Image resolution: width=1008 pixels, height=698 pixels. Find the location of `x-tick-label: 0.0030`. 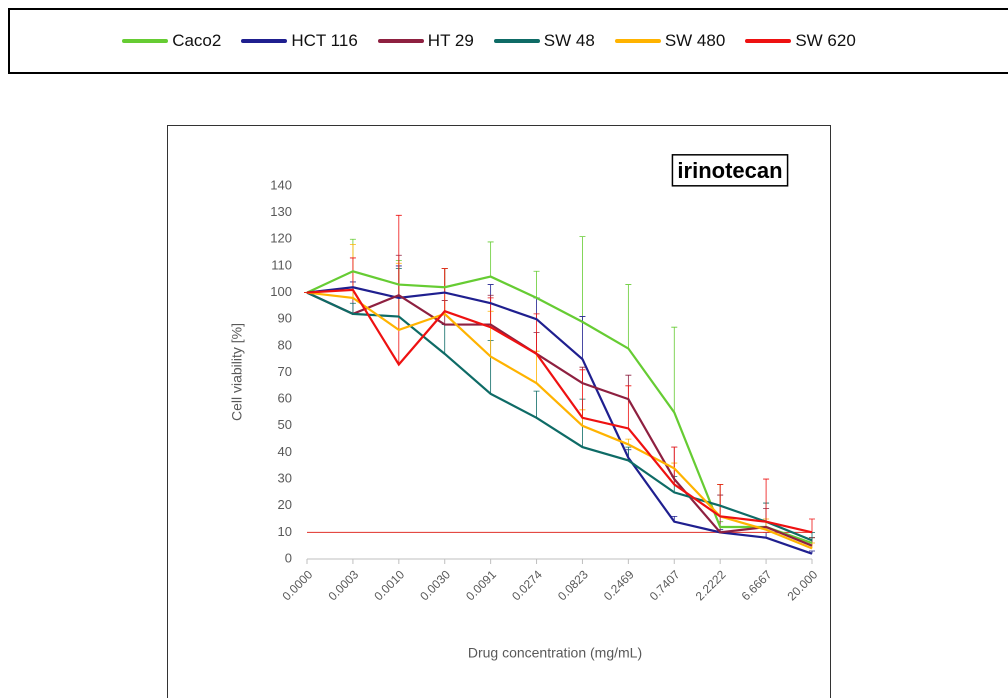

x-tick-label: 0.0030 is located at coordinates (435, 585).